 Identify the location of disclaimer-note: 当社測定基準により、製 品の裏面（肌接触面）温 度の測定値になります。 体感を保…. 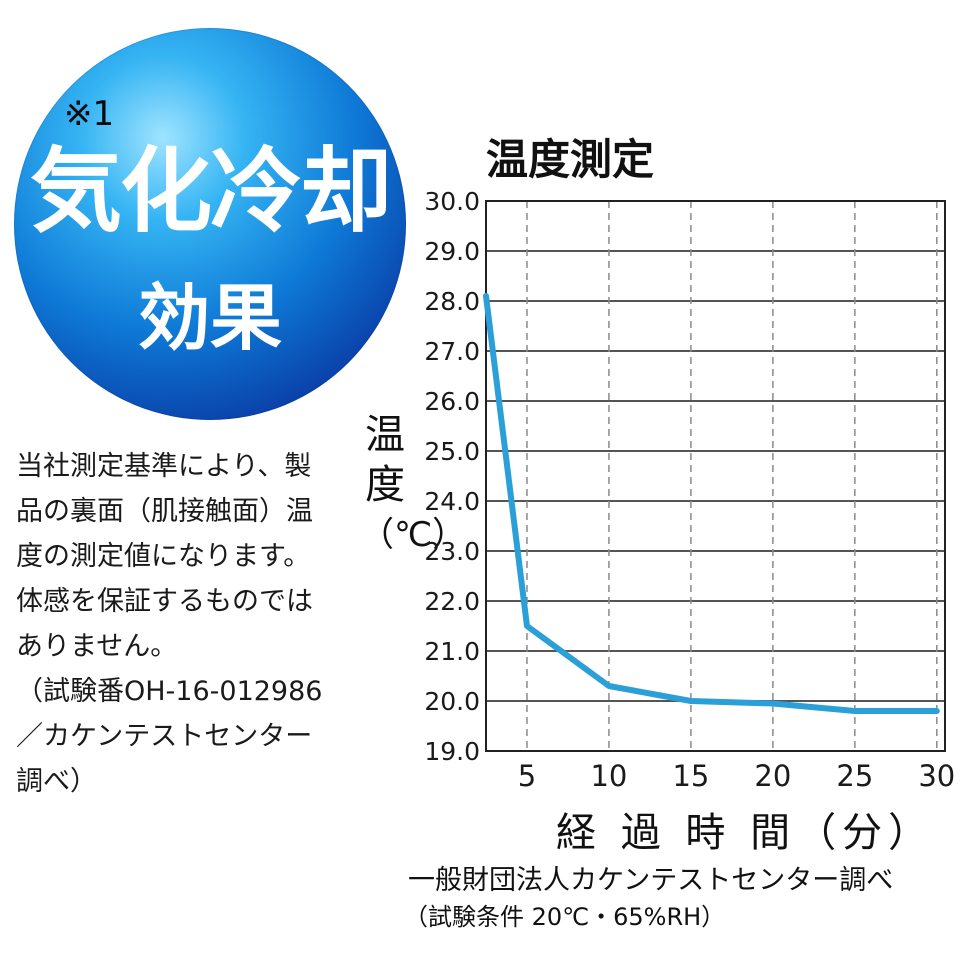
(181, 624).